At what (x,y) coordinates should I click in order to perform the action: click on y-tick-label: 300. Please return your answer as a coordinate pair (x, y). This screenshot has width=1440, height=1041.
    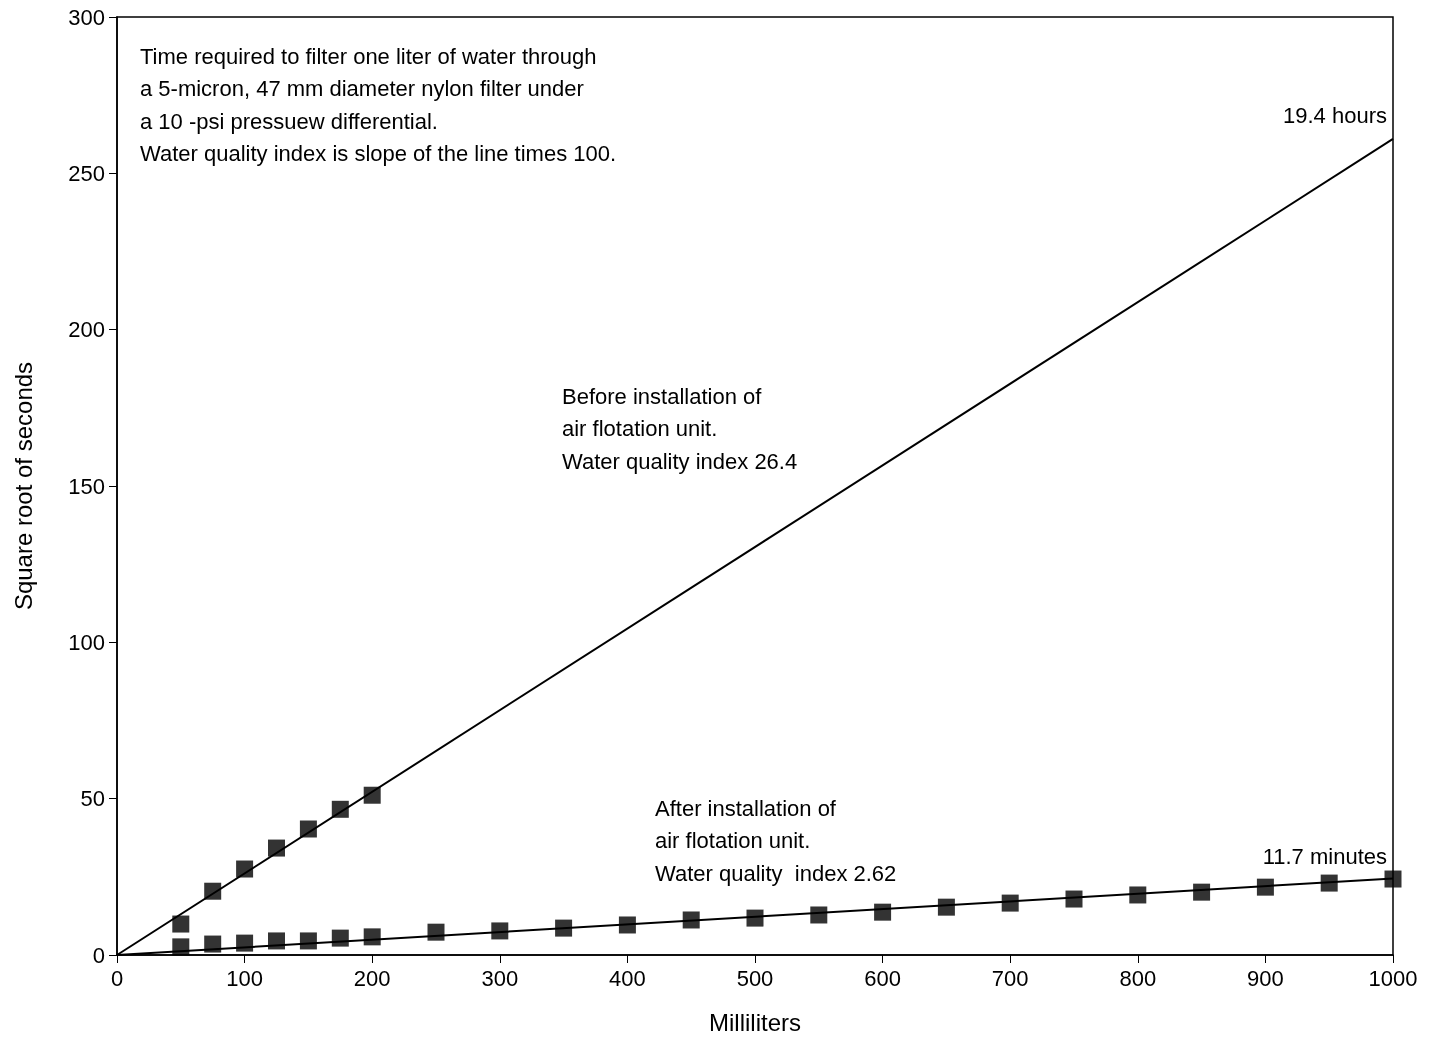
    Looking at the image, I should click on (86, 17).